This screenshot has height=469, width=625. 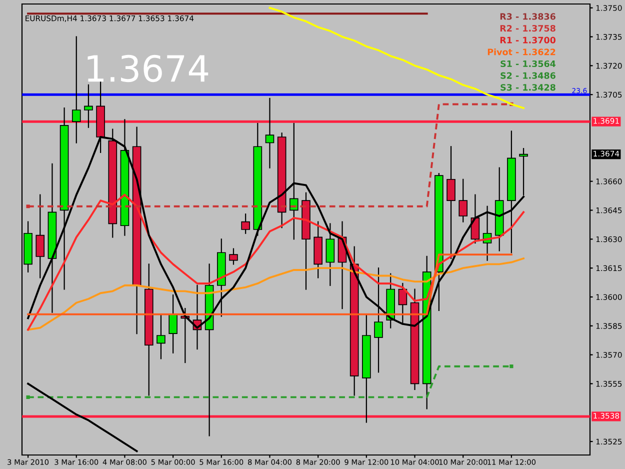 I want to click on annotation: S1 - 1.3564, so click(x=528, y=64).